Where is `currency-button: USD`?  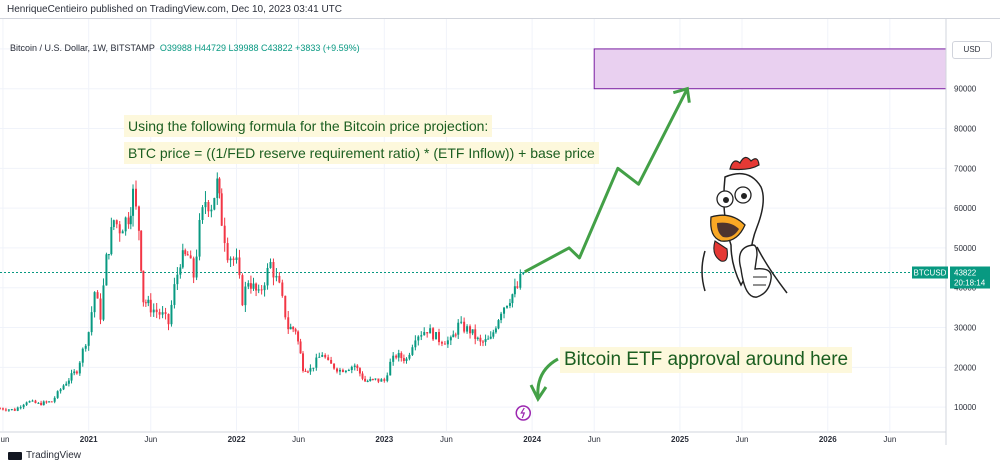
currency-button: USD is located at coordinates (972, 50).